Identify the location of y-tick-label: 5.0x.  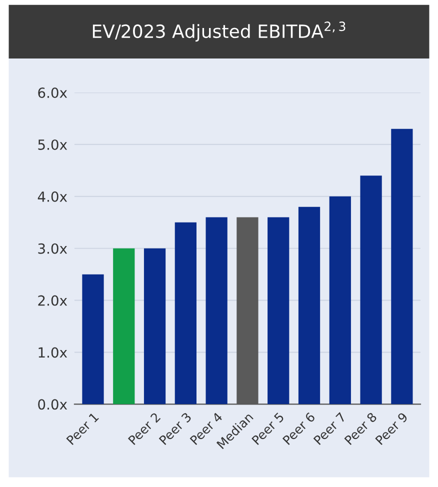
(53, 144).